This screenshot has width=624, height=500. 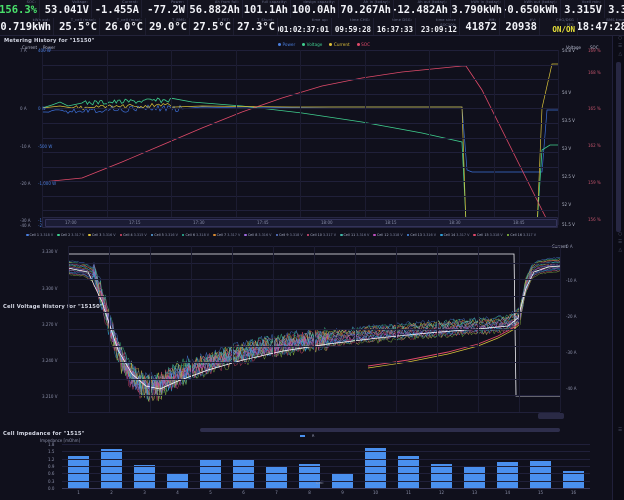 What do you see at coordinates (274, 2) in the screenshot?
I see `status-cell-label: full capacity:` at bounding box center [274, 2].